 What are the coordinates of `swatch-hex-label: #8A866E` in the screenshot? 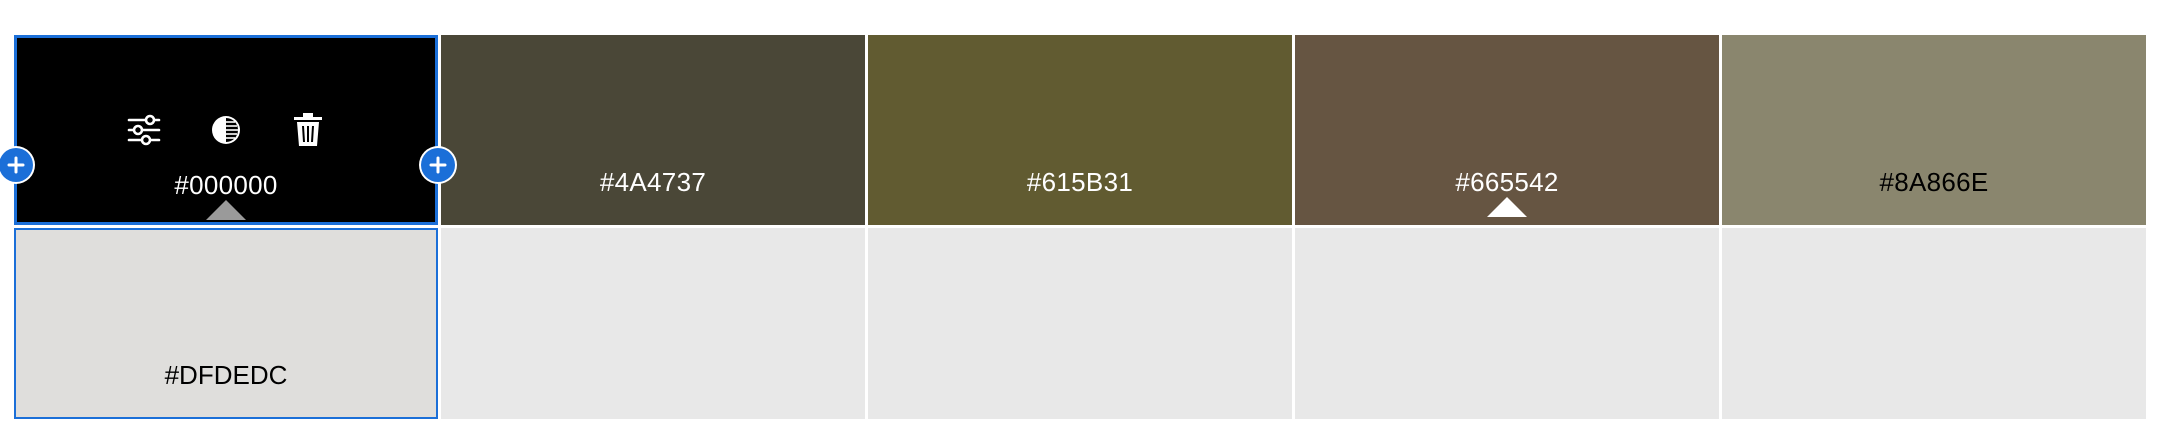 It's located at (1934, 182).